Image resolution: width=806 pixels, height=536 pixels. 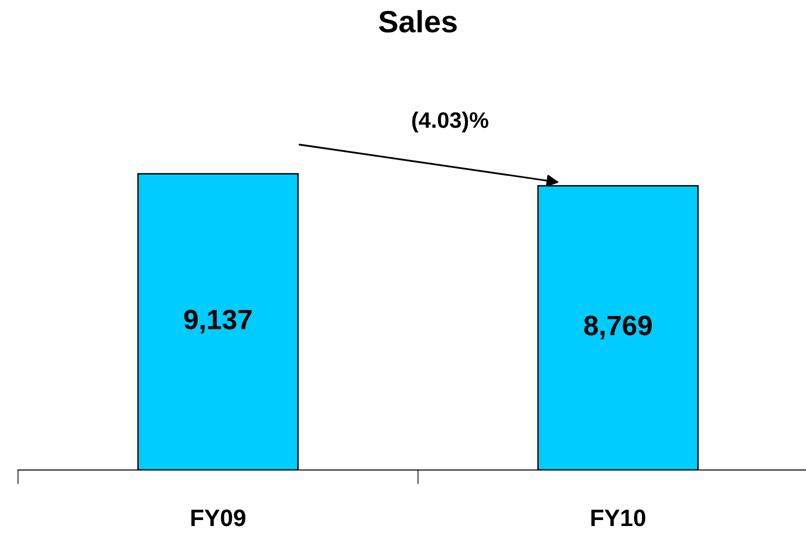 I want to click on x-tick-label: FY10, so click(x=618, y=518).